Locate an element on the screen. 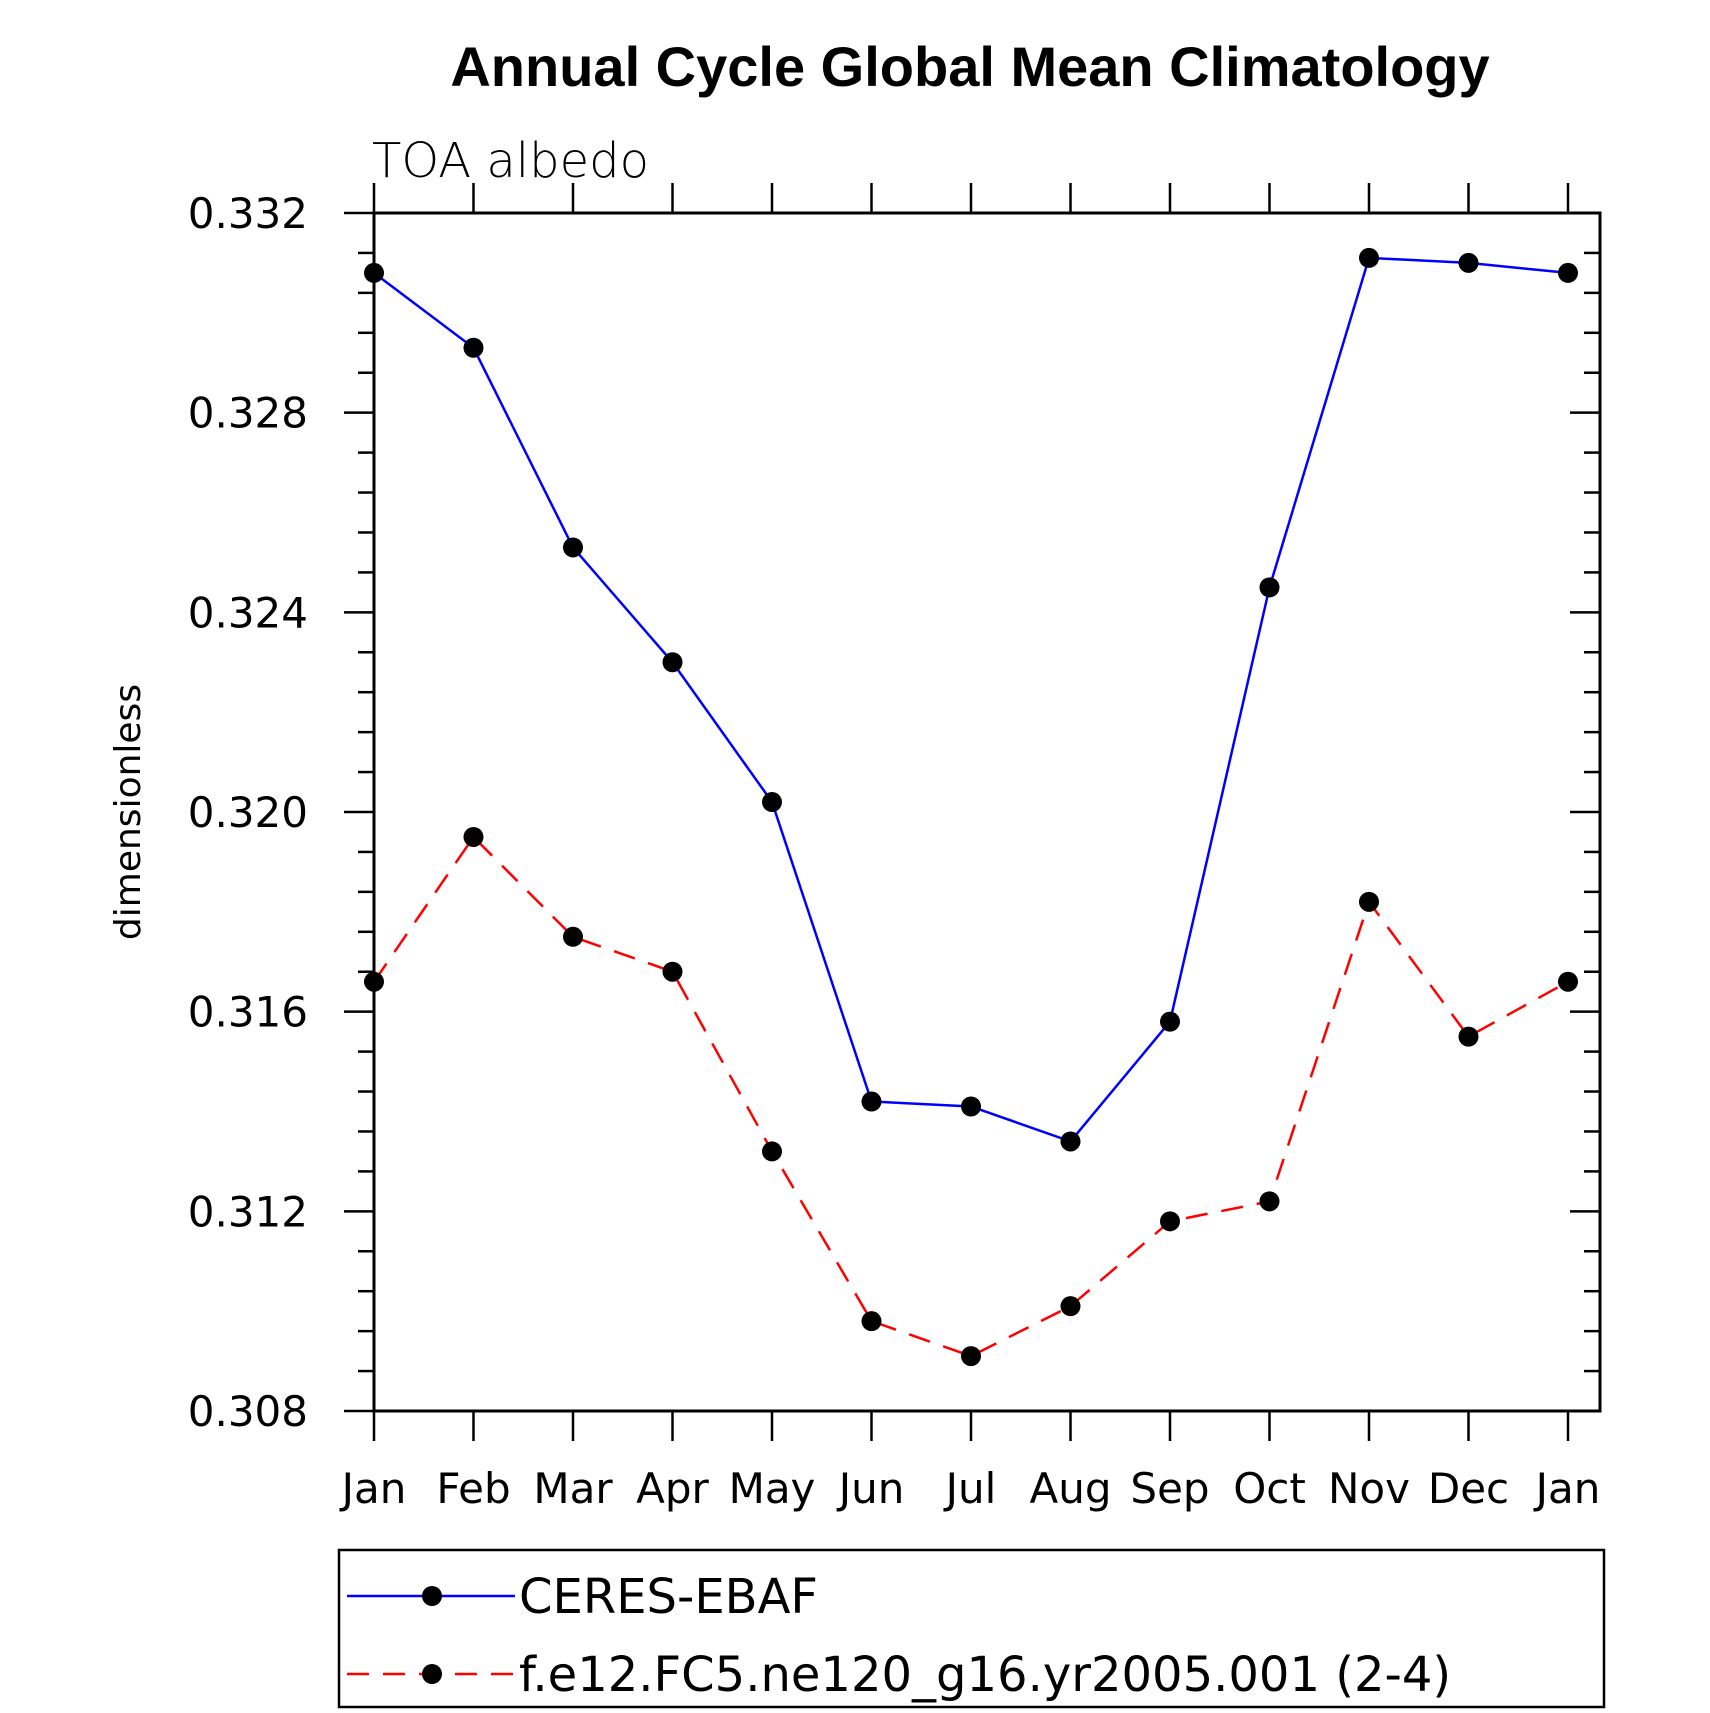 The image size is (1710, 1713). x-tick-label: Oct is located at coordinates (1269, 1488).